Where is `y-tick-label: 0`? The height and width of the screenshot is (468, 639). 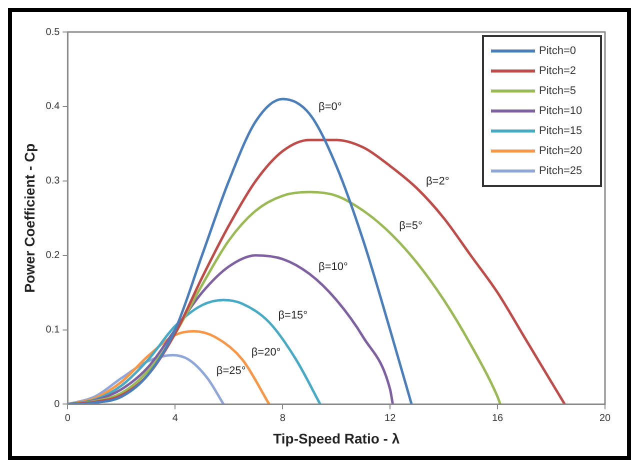 y-tick-label: 0 is located at coordinates (57, 404).